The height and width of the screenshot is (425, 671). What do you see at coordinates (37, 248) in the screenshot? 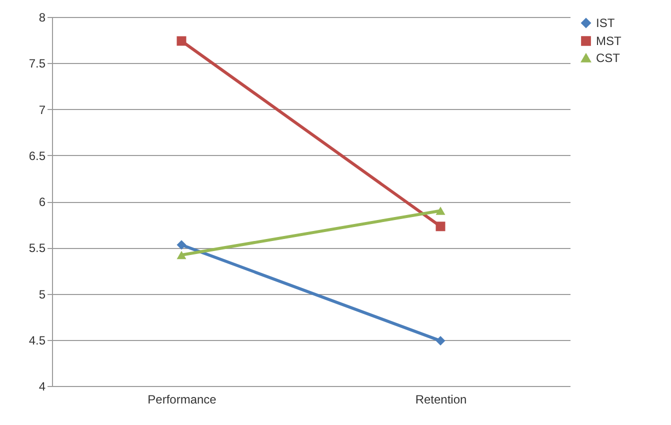
I see `y-tick-label: 5.5` at bounding box center [37, 248].